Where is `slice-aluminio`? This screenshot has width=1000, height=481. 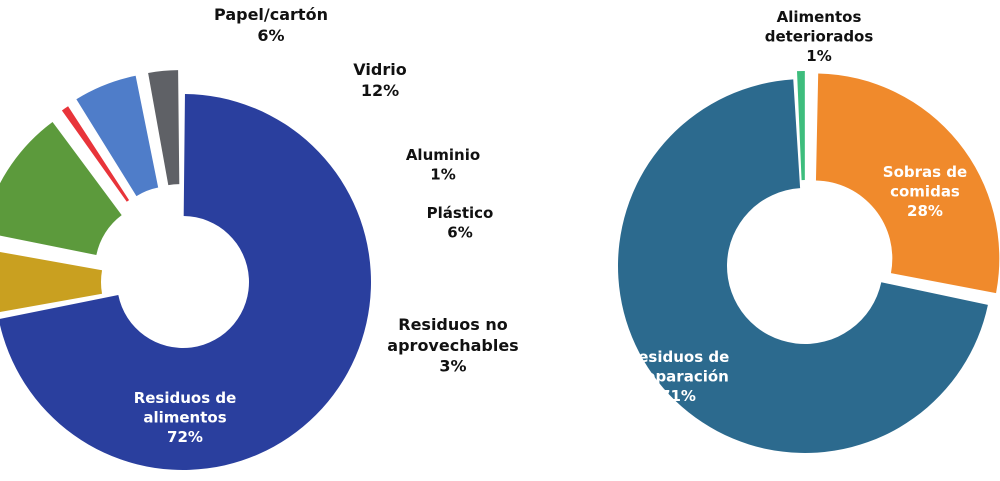
slice-aluminio is located at coordinates (95, 154).